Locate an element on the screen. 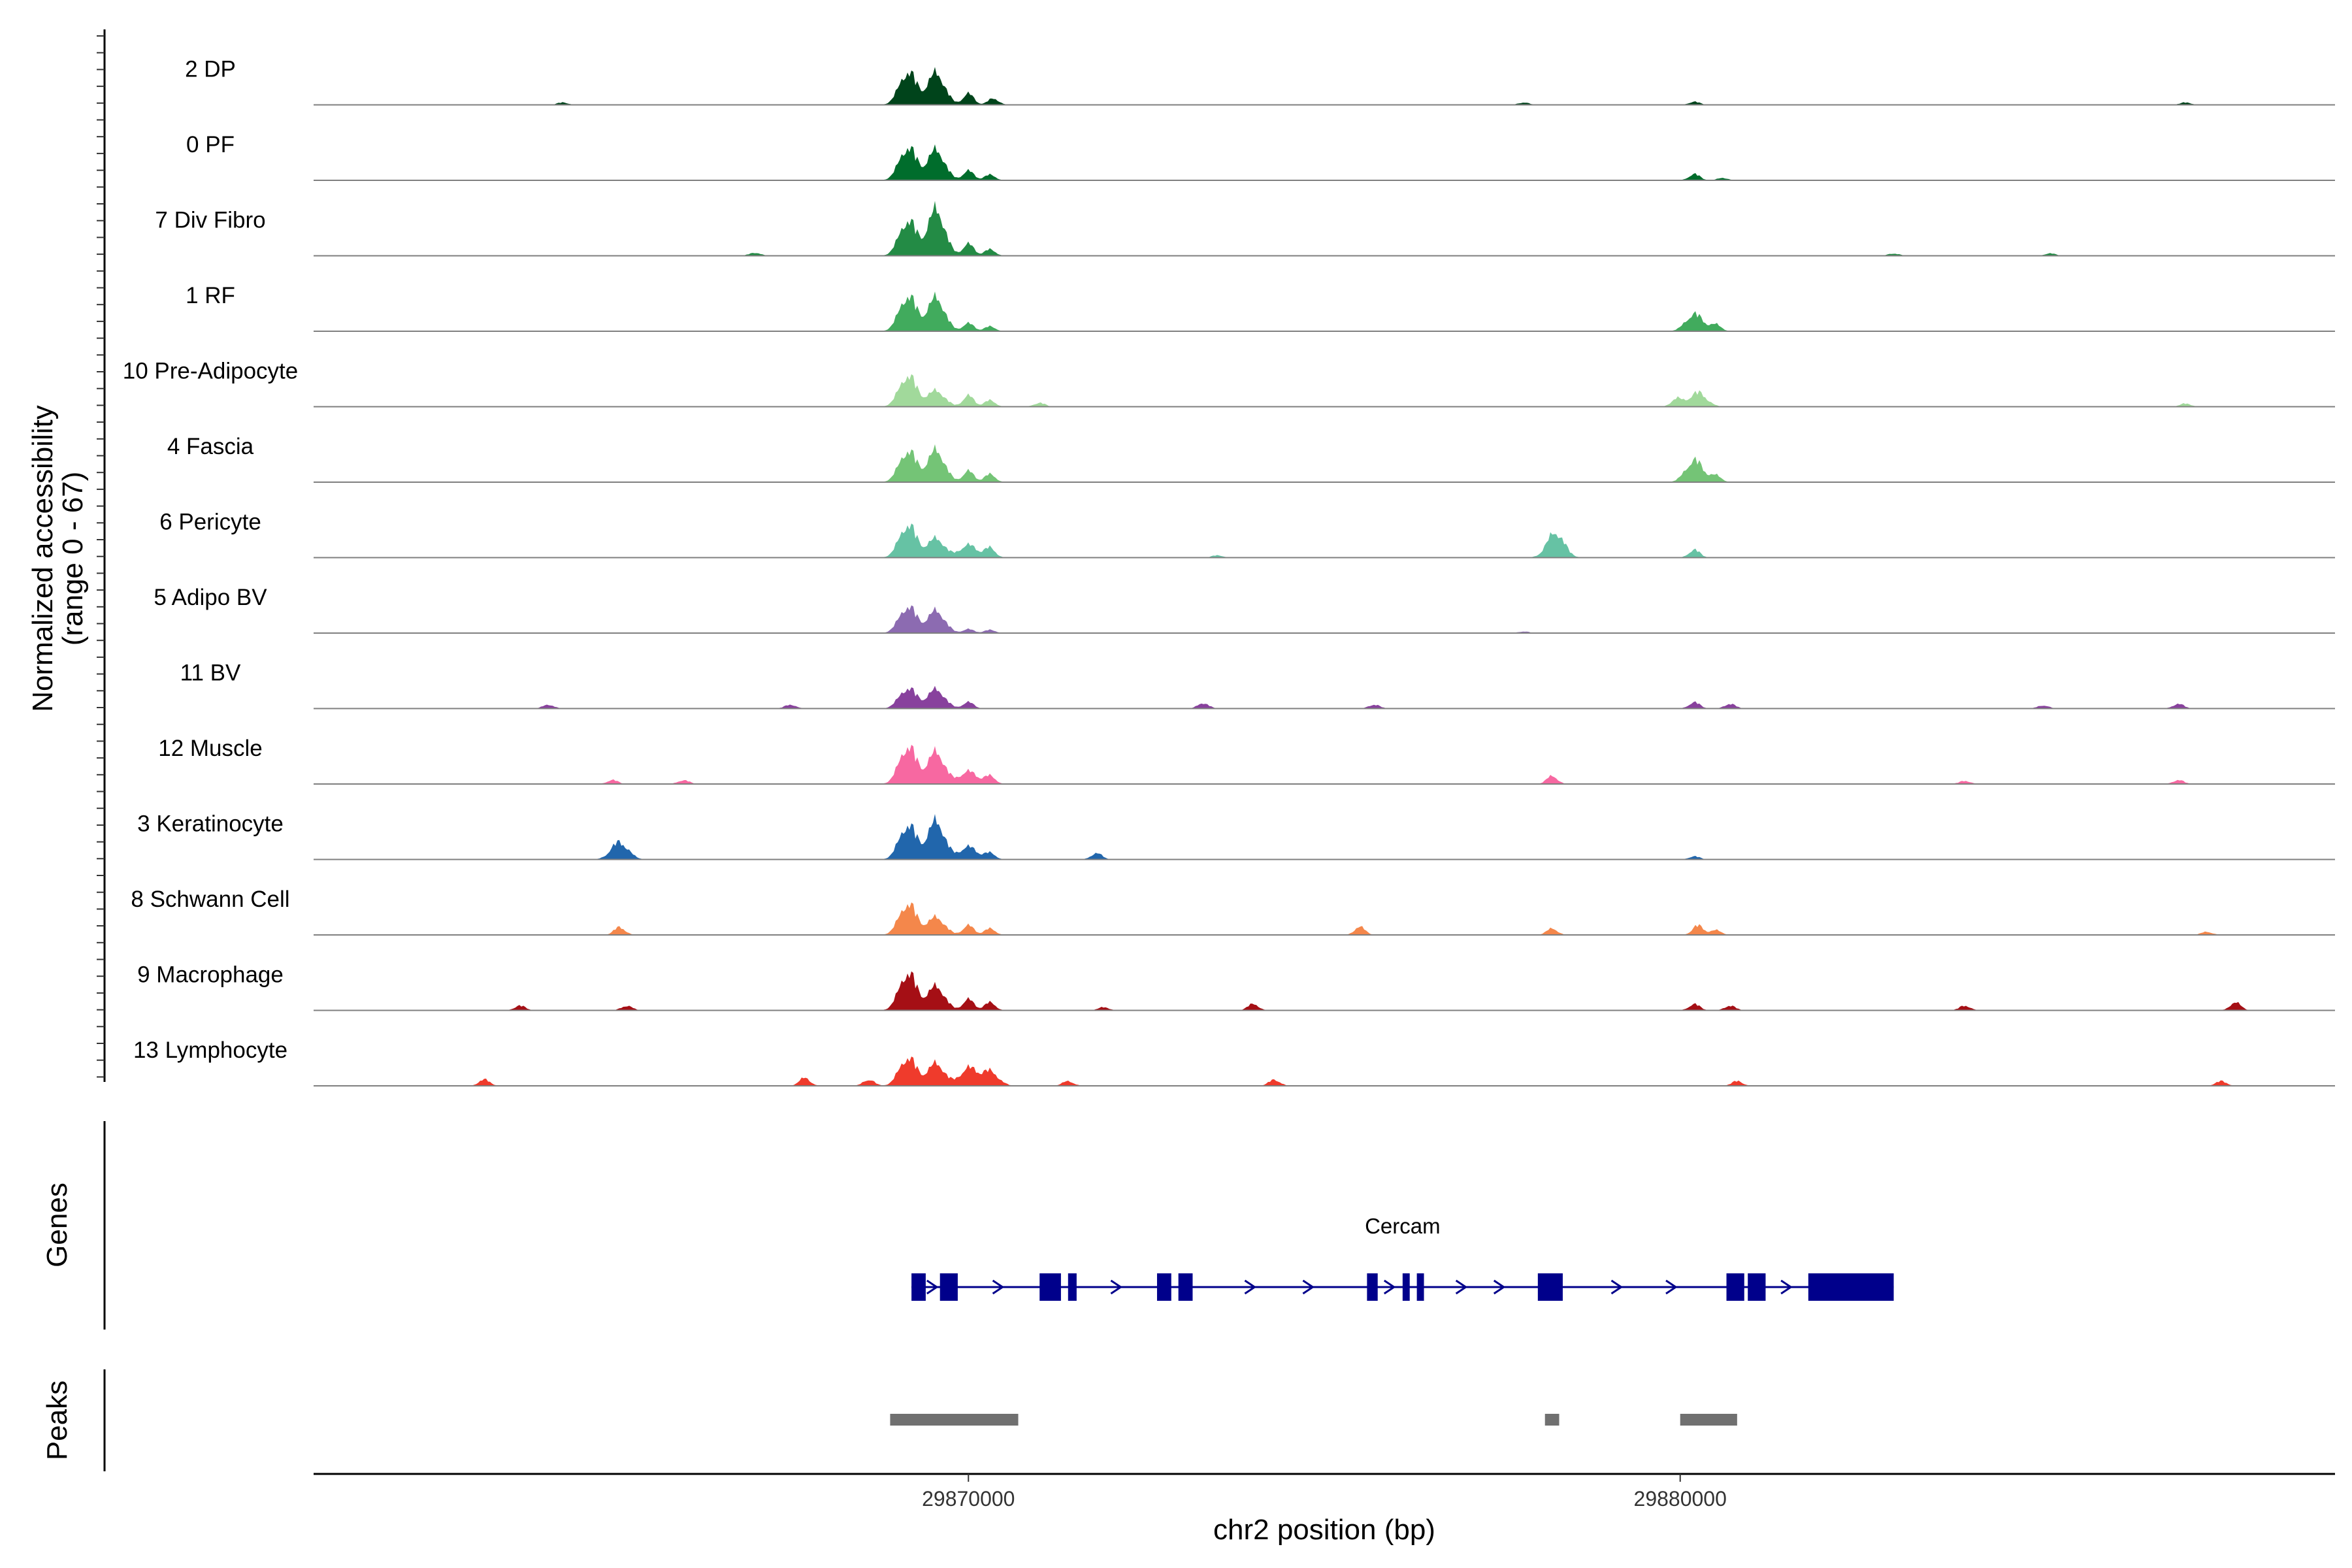  track-4: 1 RF is located at coordinates (1260, 307).